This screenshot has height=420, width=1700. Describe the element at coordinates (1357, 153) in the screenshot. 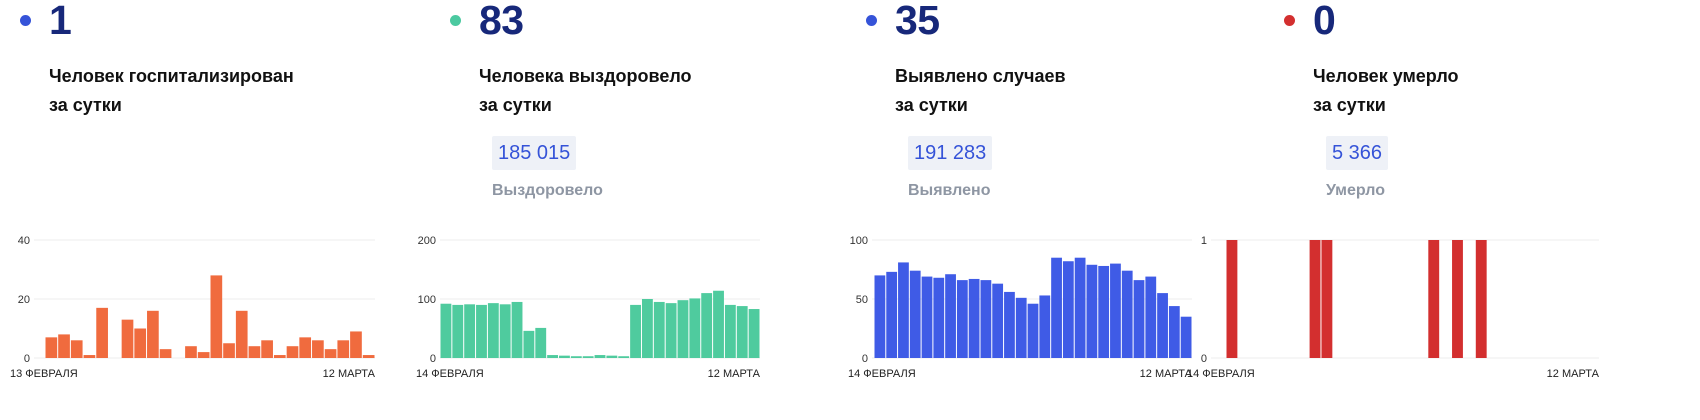

I see `total-badge: 5 366` at that location.